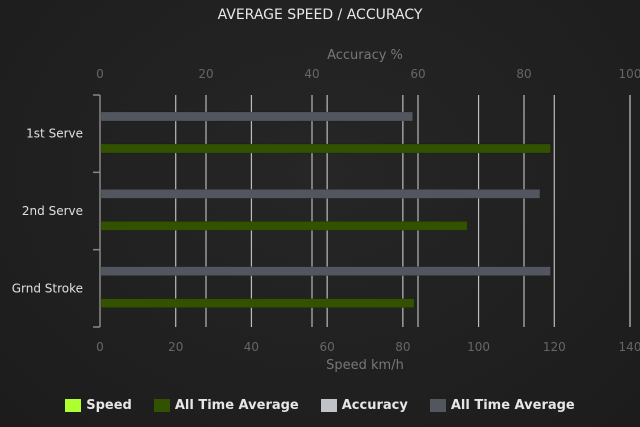  What do you see at coordinates (365, 365) in the screenshot?
I see `speed-axis-title: Speed km/h` at bounding box center [365, 365].